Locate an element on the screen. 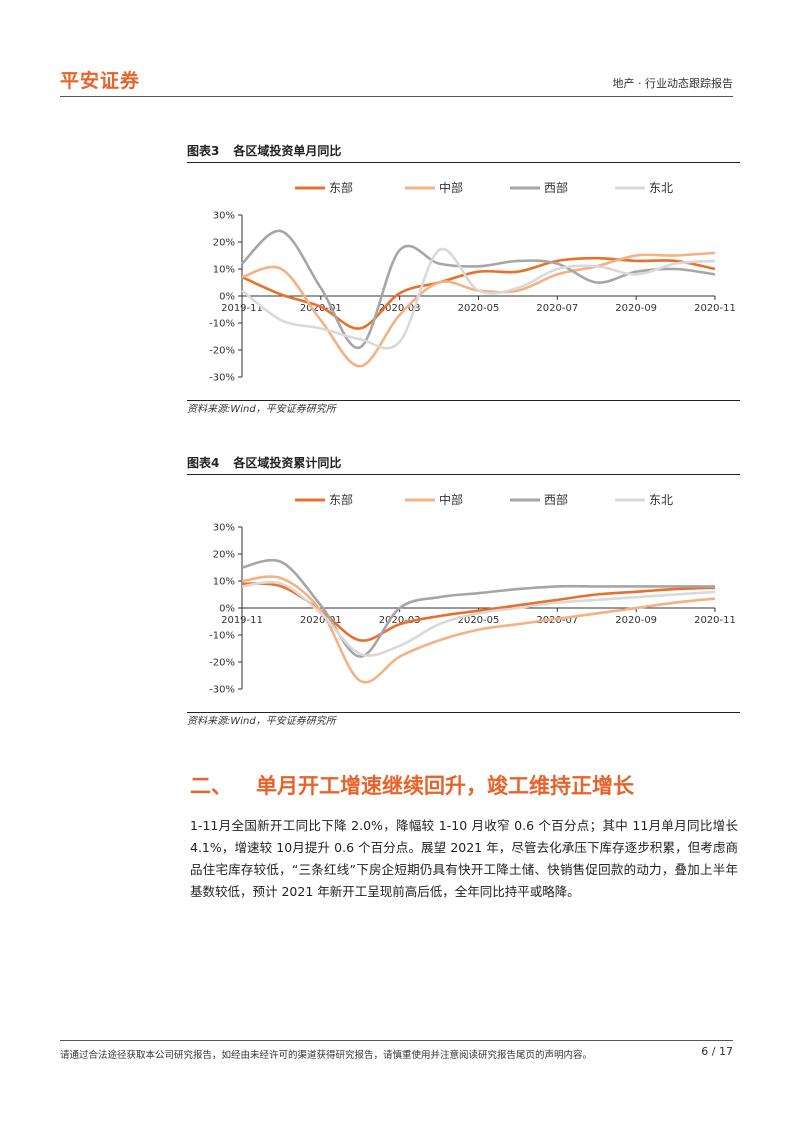  legend-label-1-1: 中部 is located at coordinates (451, 499).